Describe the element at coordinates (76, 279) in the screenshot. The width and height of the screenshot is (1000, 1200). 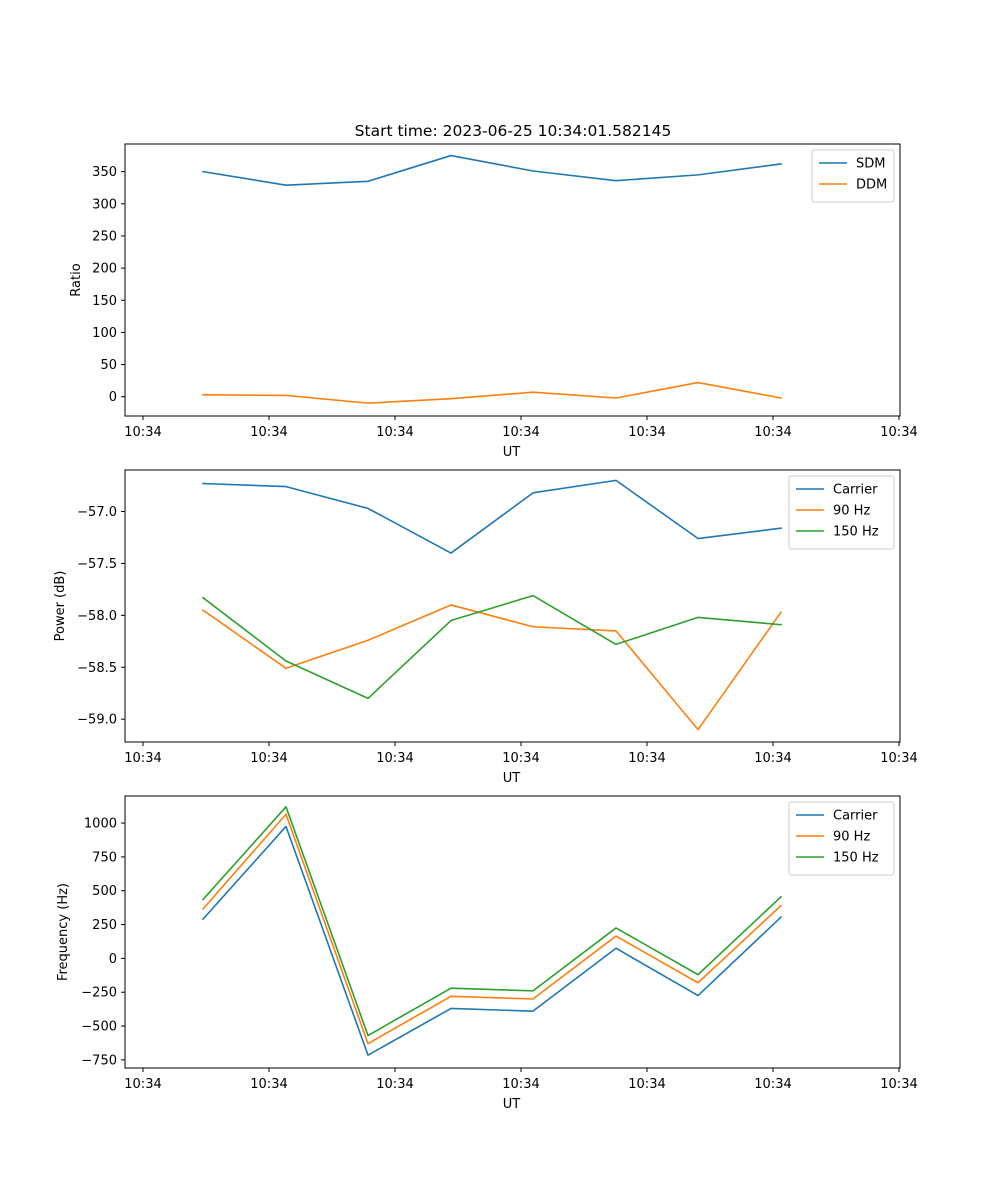
I see `y-axis-label: Ratio` at that location.